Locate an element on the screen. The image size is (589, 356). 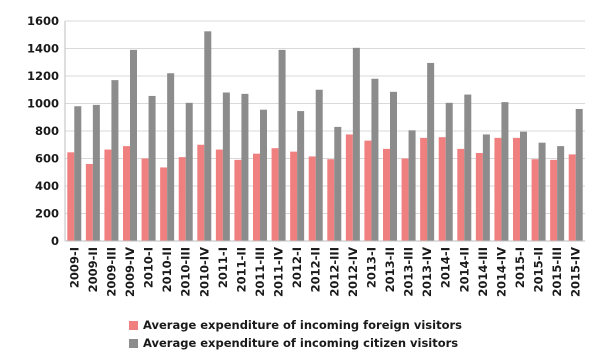
x-tick-label: 2009-III is located at coordinates (111, 272).